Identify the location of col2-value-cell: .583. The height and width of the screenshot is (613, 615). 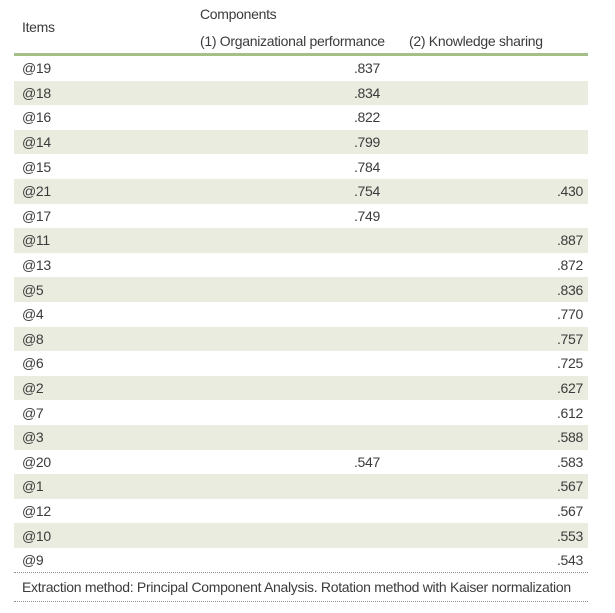
(569, 461).